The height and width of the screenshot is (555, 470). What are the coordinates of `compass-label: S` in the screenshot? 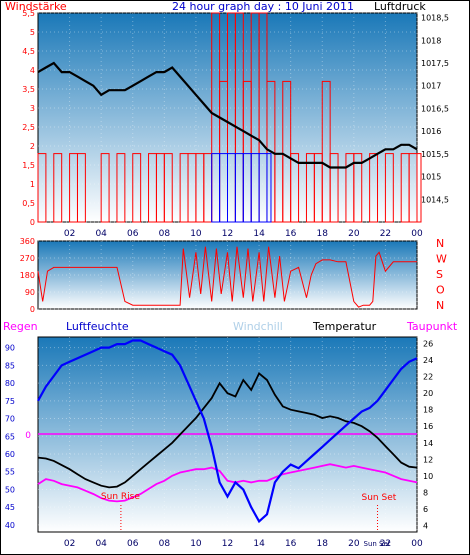 It's located at (439, 274).